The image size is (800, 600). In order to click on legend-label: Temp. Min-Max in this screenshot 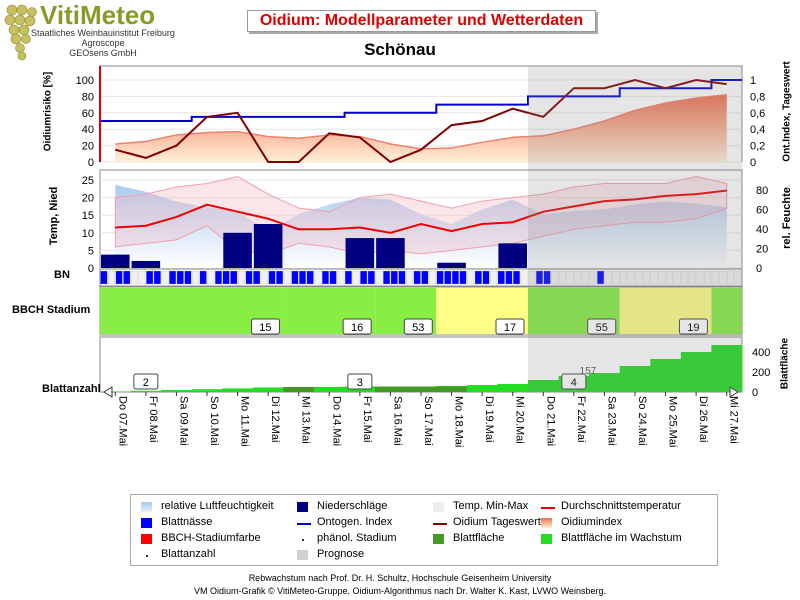, I will do `click(491, 506)`.